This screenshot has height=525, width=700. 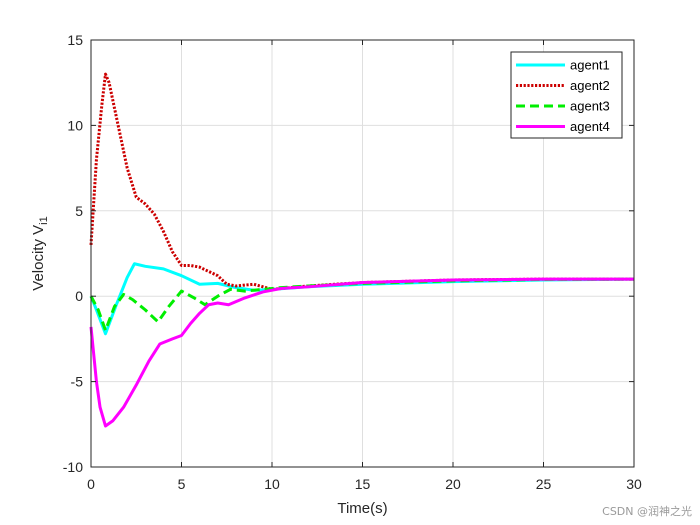 What do you see at coordinates (75, 40) in the screenshot?
I see `y-tick-label: 15` at bounding box center [75, 40].